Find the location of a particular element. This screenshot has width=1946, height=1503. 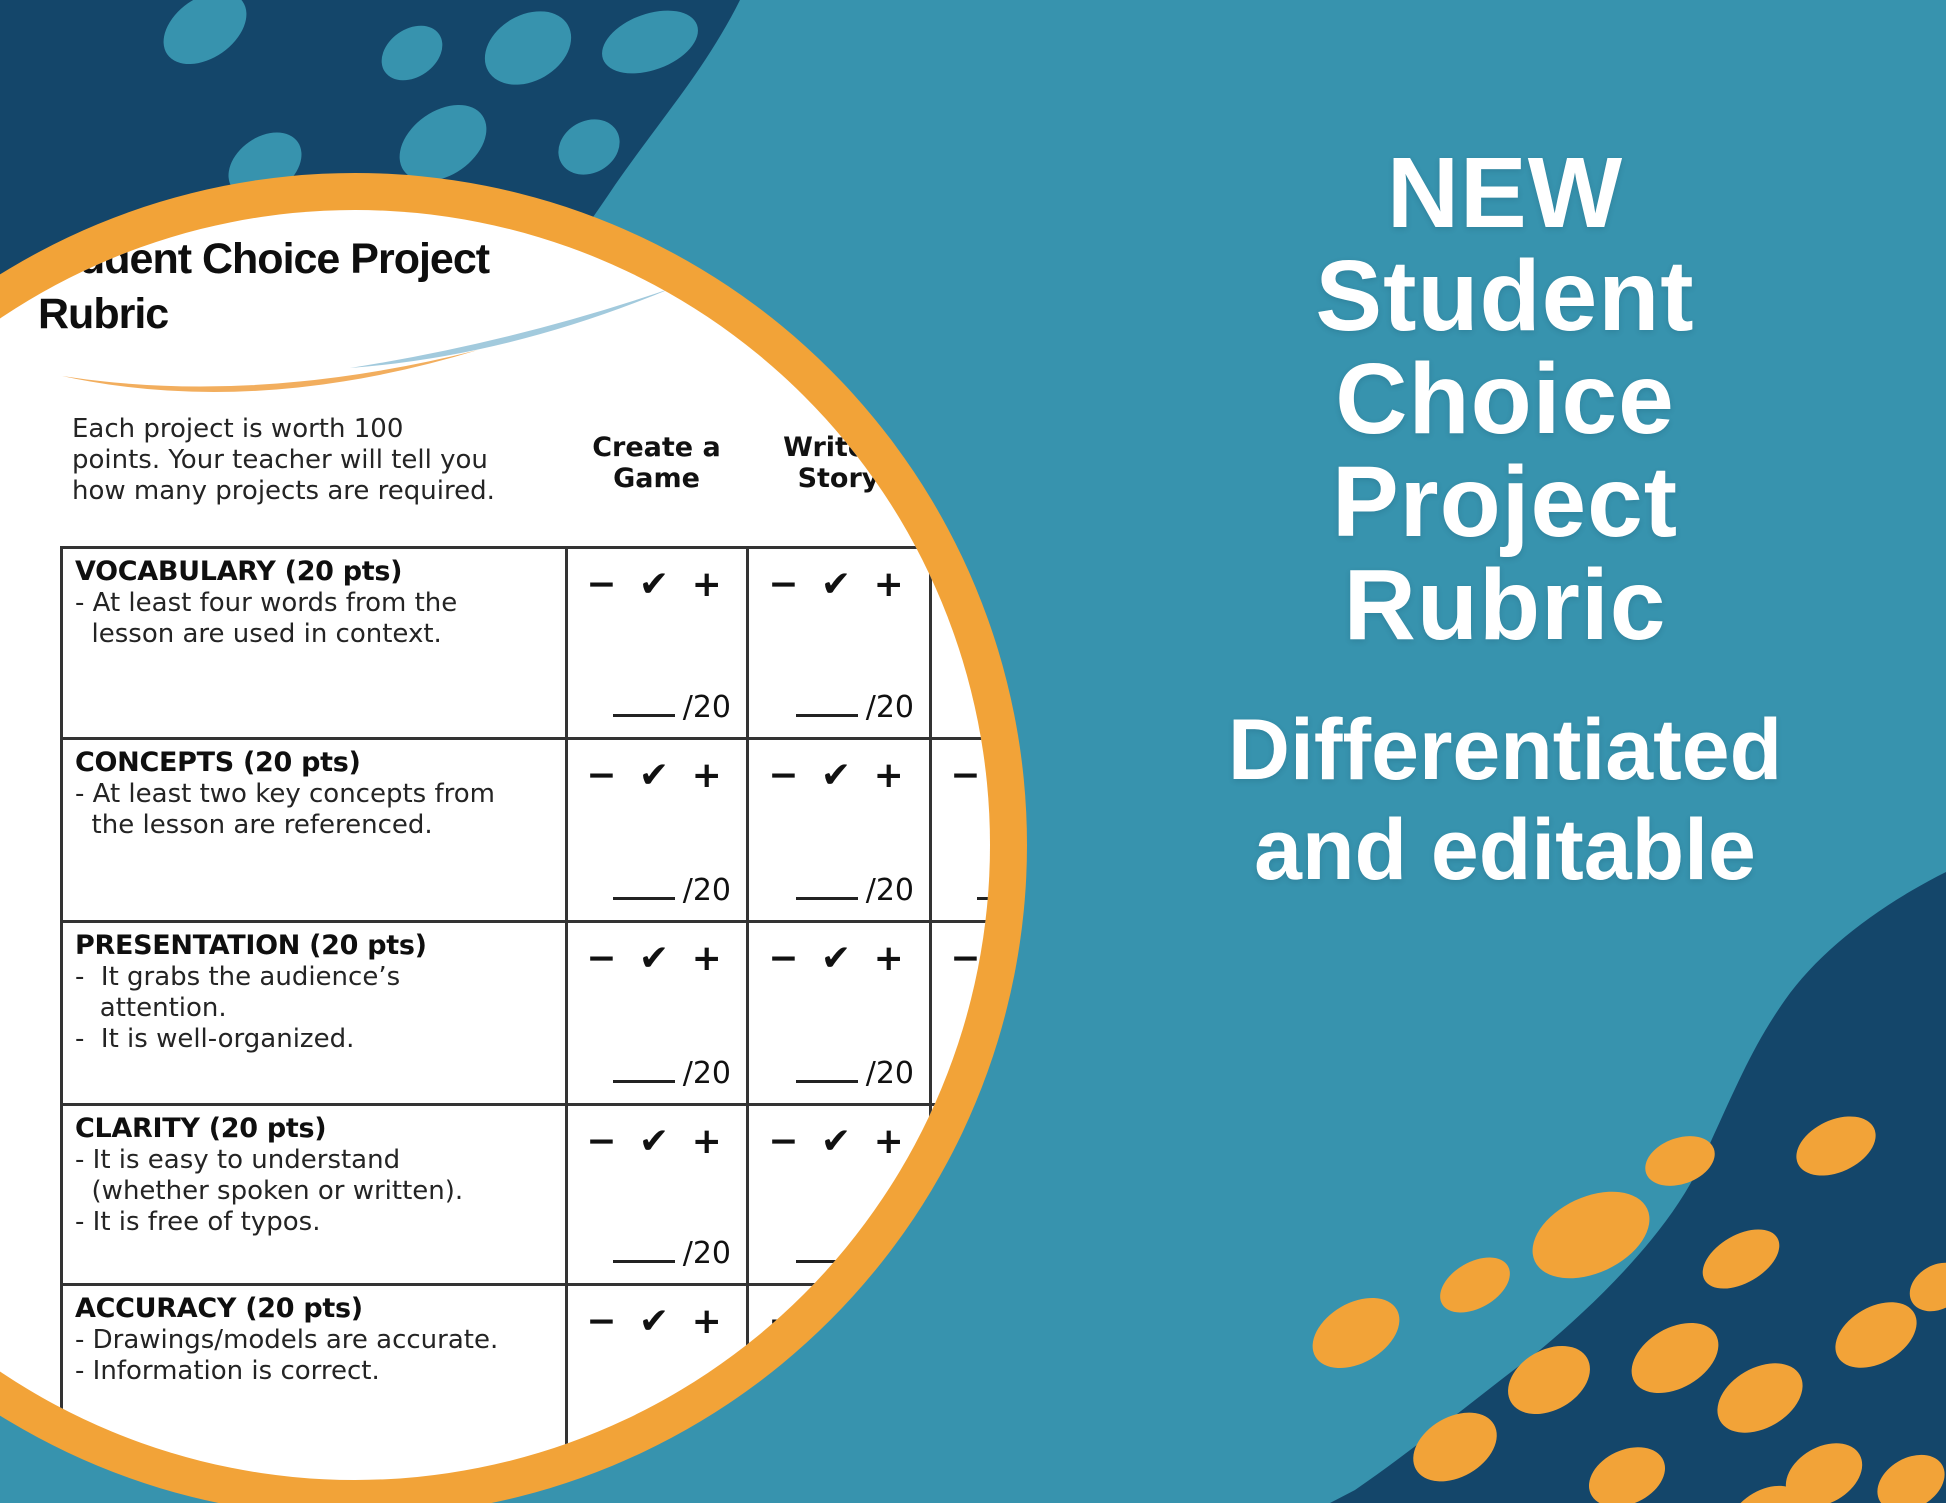

promo-title-line: Choice is located at coordinates (1505, 399).